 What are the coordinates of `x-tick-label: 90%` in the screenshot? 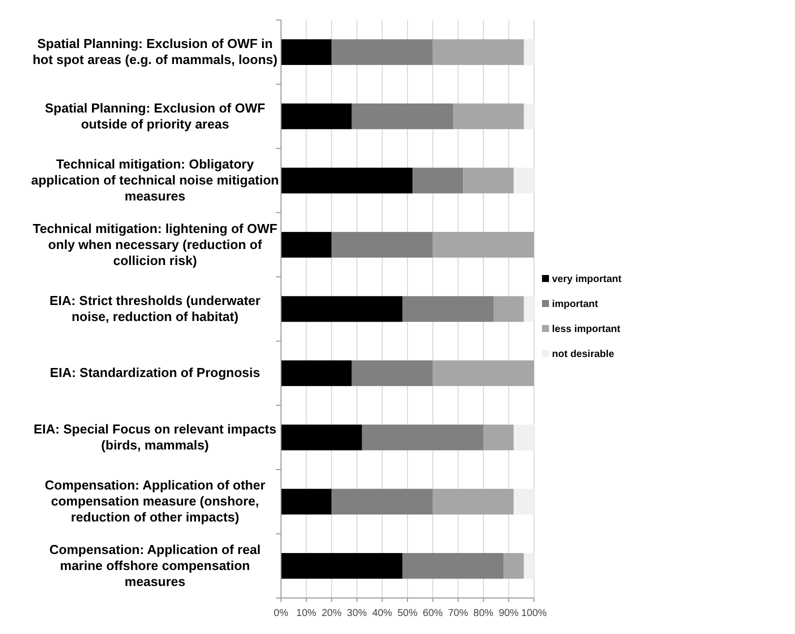 It's located at (508, 613).